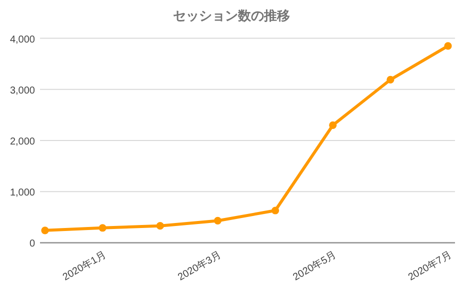 Image resolution: width=463 pixels, height=283 pixels. I want to click on y-tick-label: 1,000, so click(23, 193).